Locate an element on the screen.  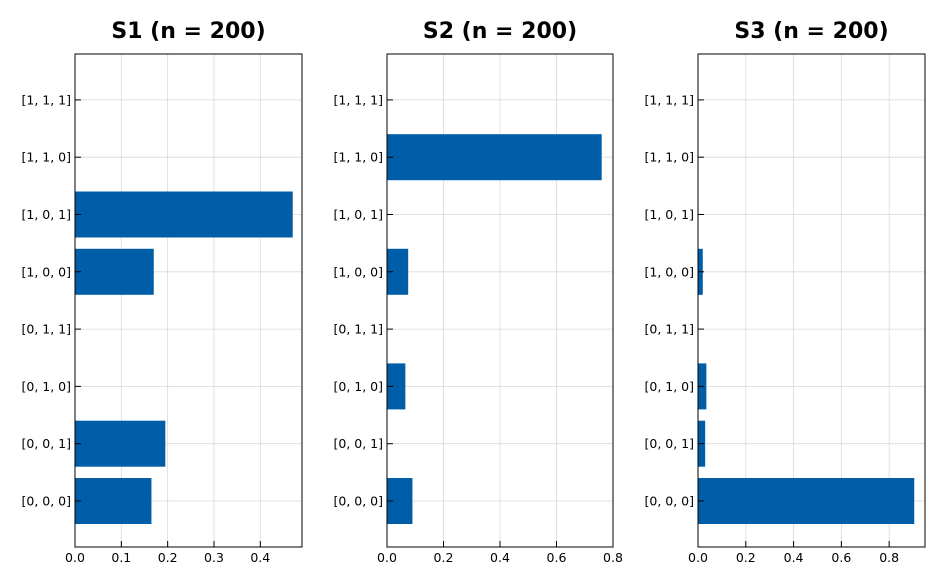
panel-title: S2 (n = 200) is located at coordinates (500, 31).